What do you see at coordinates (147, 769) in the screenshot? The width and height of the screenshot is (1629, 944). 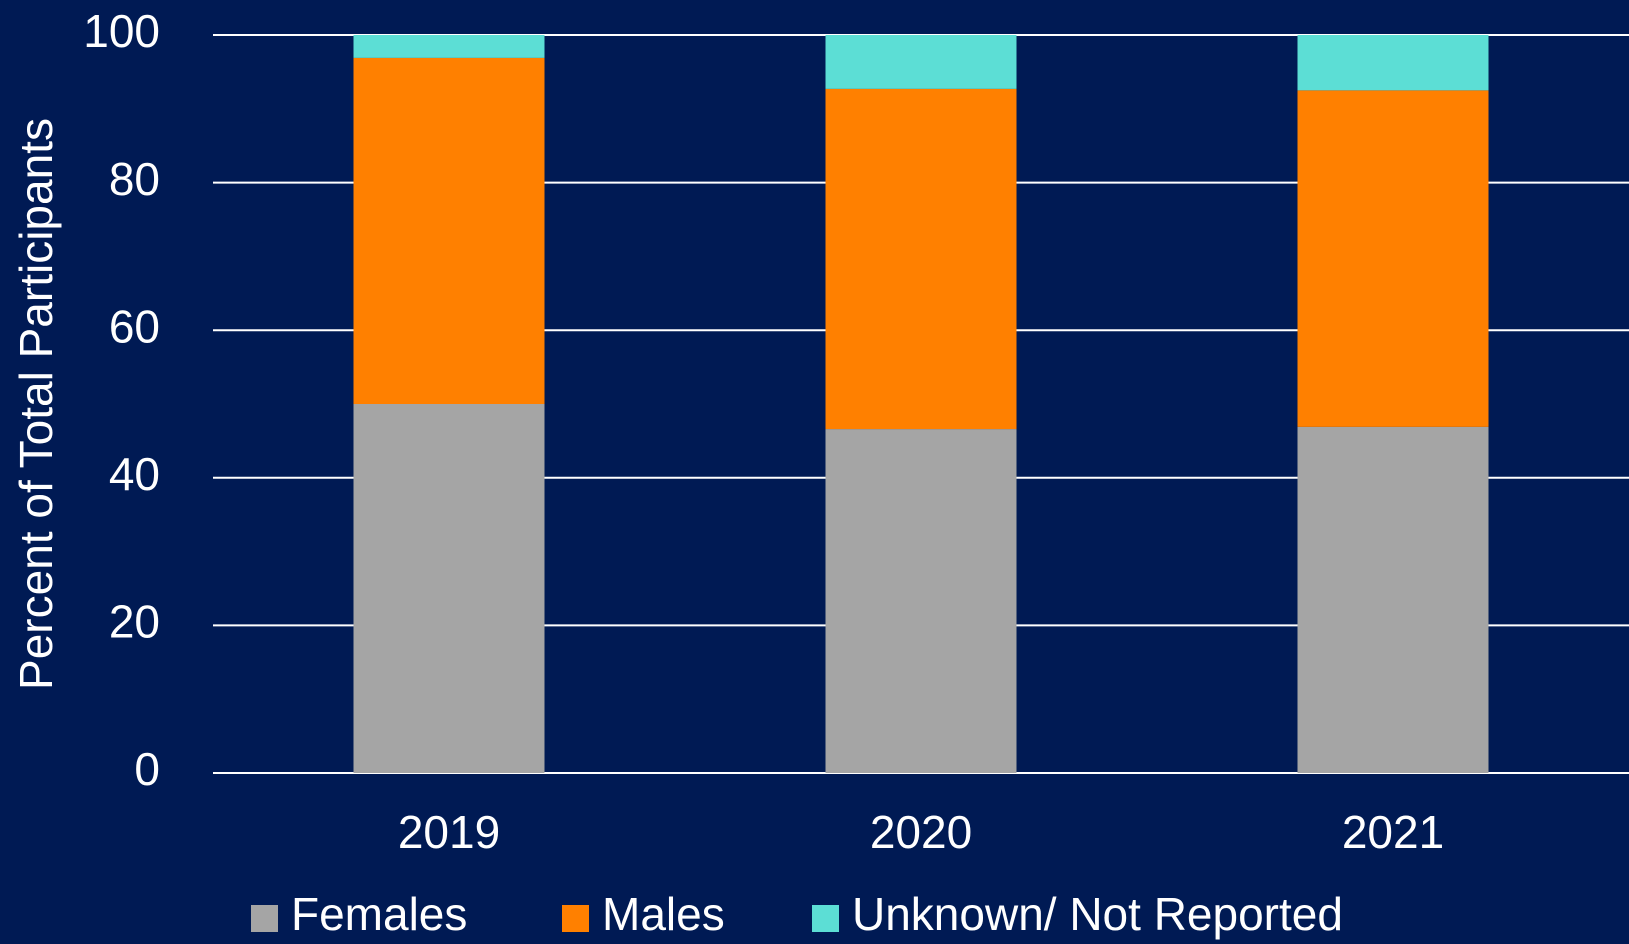 I see `y-tick-label: 0` at bounding box center [147, 769].